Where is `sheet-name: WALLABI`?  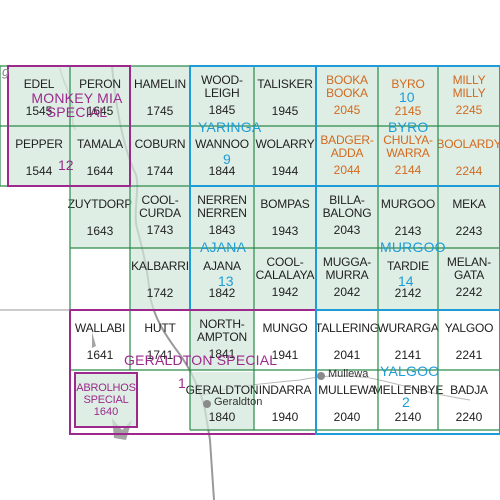 sheet-name: WALLABI is located at coordinates (100, 328).